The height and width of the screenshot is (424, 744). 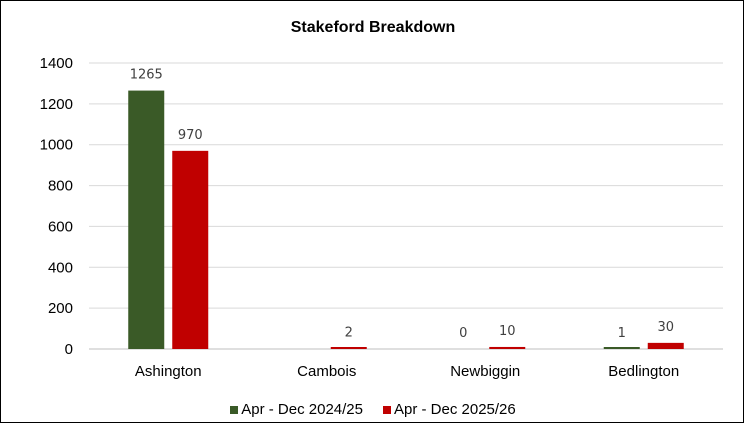 I want to click on data-label-newbiggin-series-1: 0, so click(x=463, y=333).